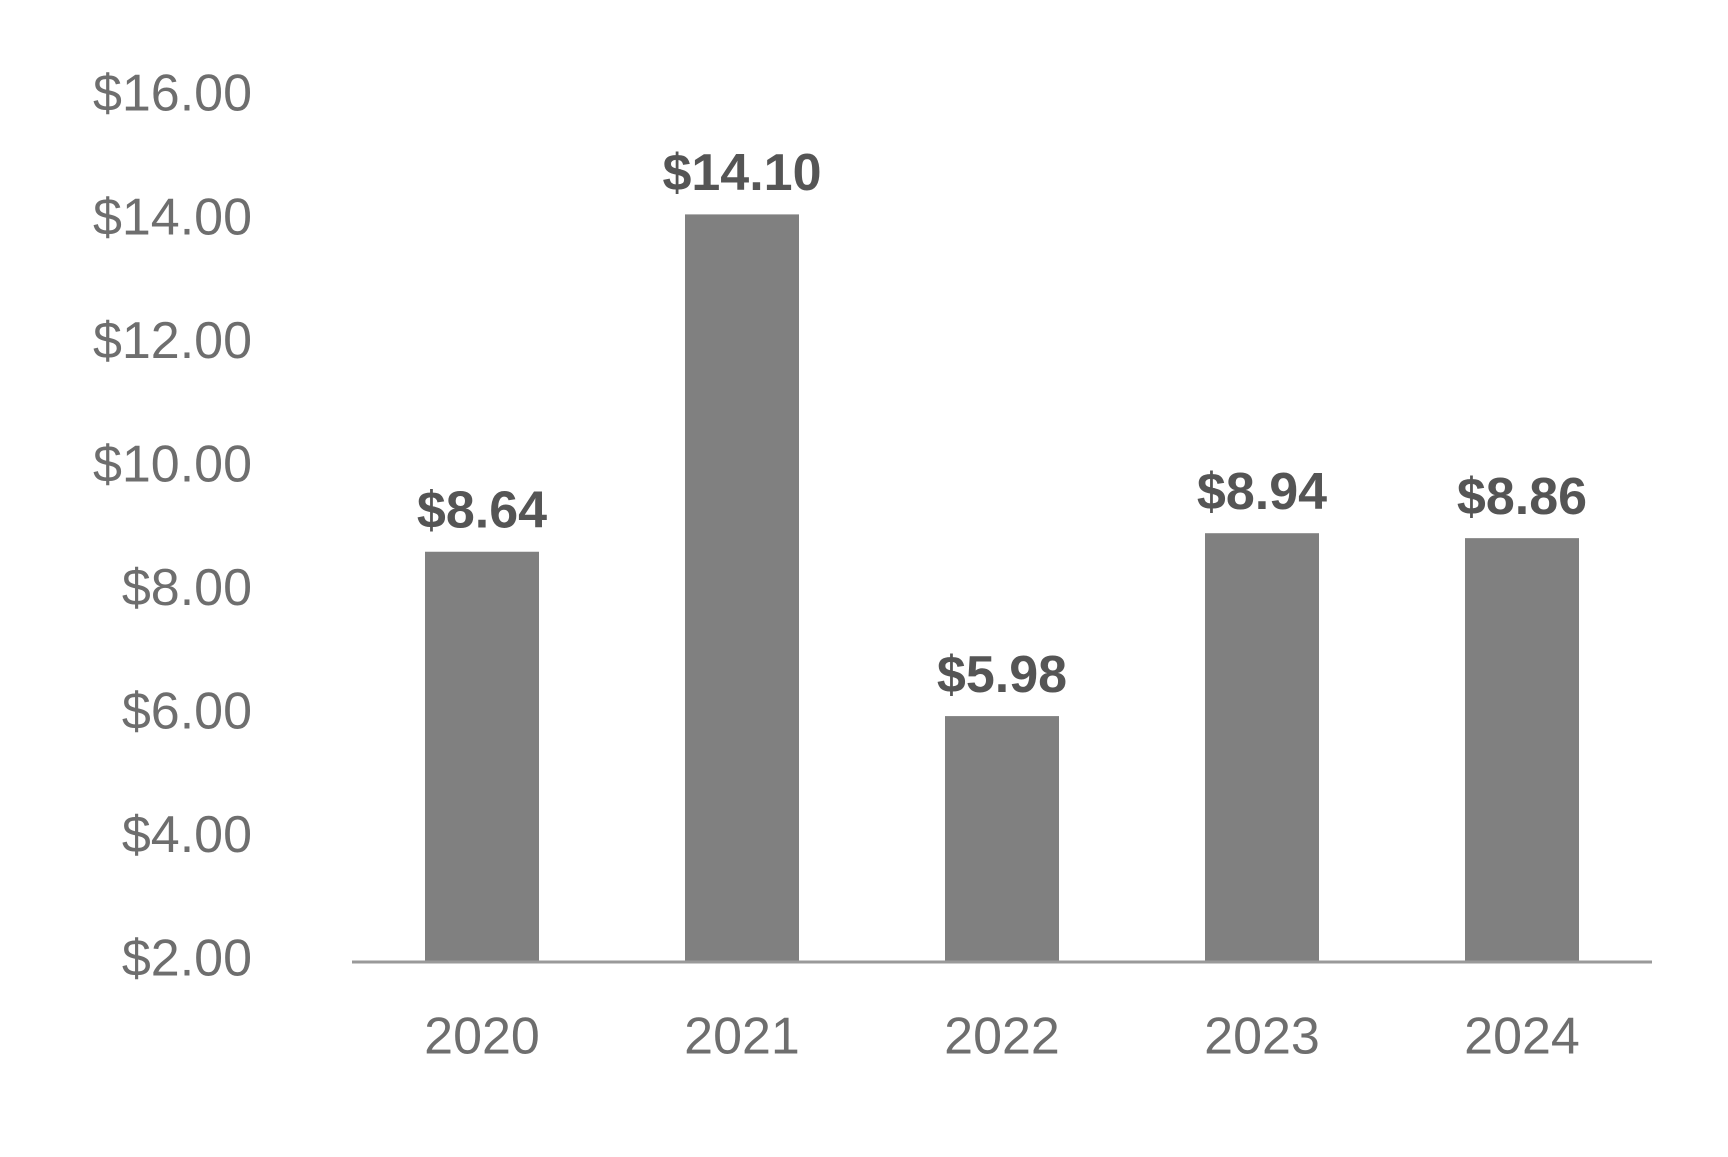 The height and width of the screenshot is (1157, 1728). Describe the element at coordinates (1002, 839) in the screenshot. I see `bar-2022` at that location.